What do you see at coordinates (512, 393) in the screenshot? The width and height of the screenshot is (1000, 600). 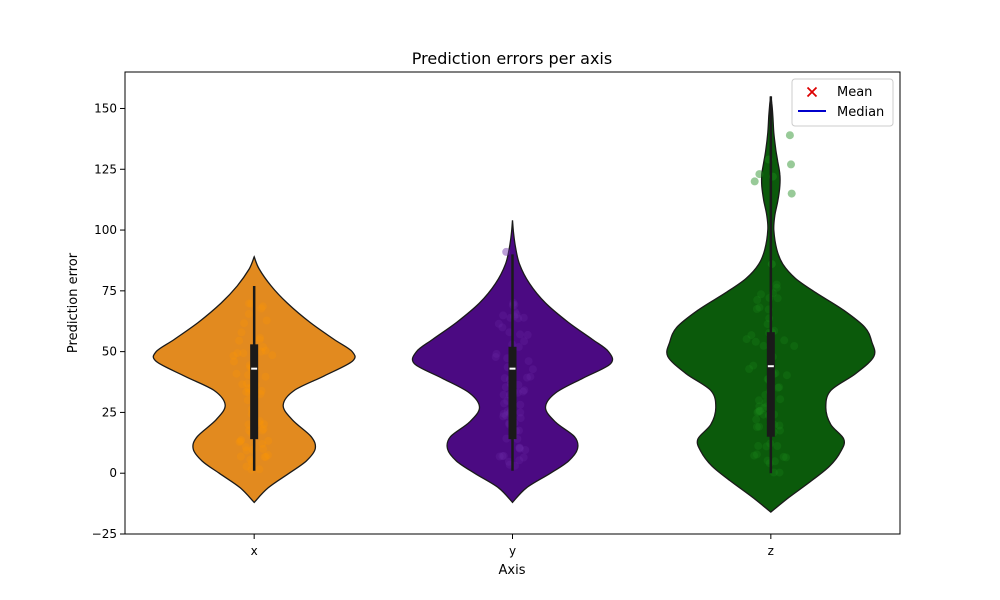 I see `iqr-box-y` at bounding box center [512, 393].